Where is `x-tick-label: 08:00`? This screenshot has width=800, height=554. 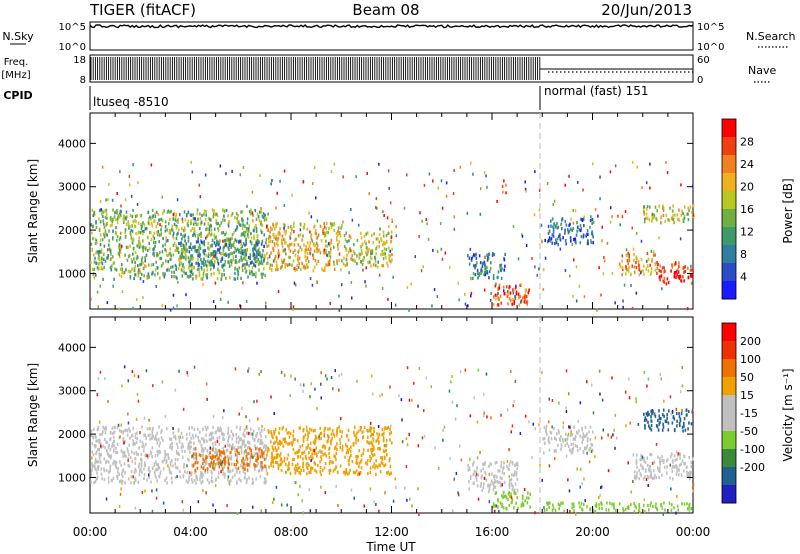 x-tick-label: 08:00 is located at coordinates (291, 532).